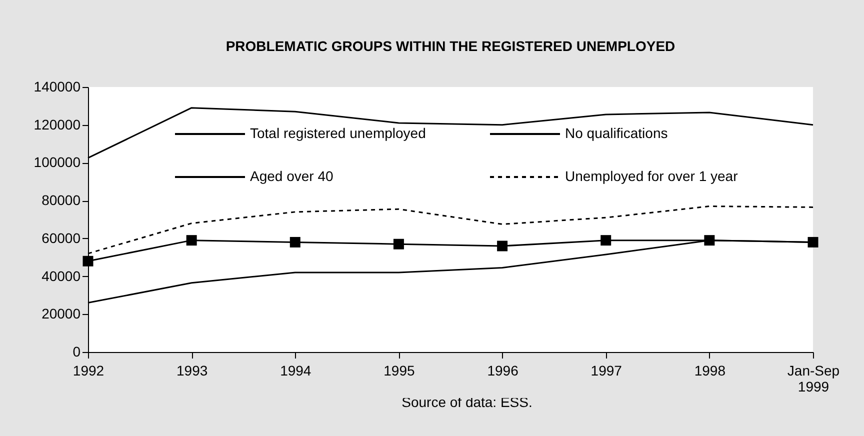 This screenshot has height=436, width=864. I want to click on x-tick-label: 1995, so click(399, 370).